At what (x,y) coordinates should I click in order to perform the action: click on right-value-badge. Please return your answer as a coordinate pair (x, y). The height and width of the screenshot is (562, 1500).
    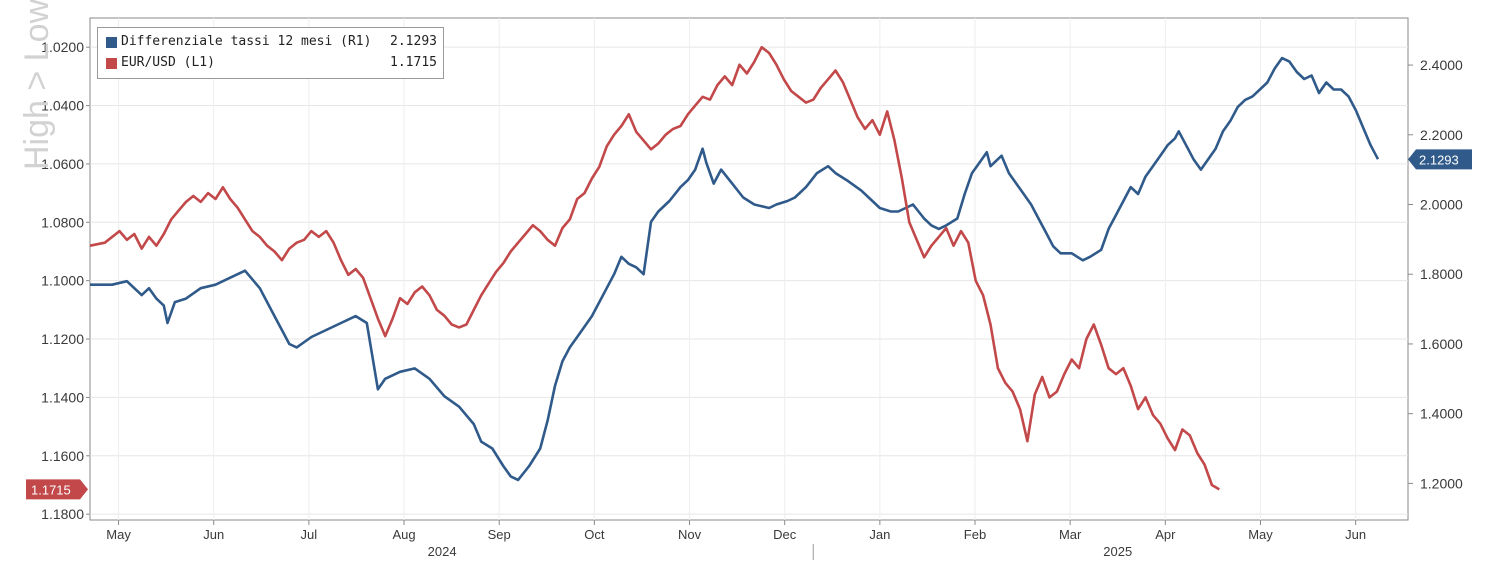
    Looking at the image, I should click on (1440, 159).